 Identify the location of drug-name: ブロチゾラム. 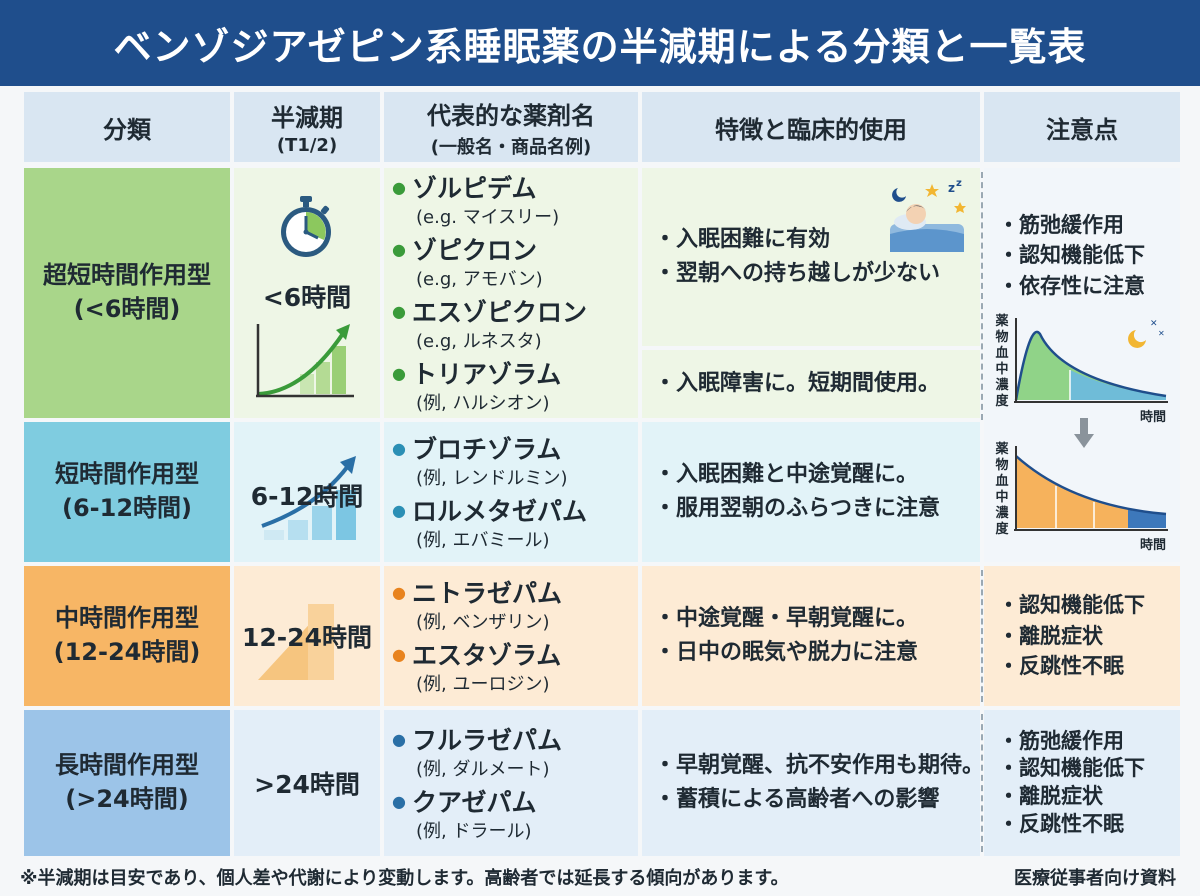
(486, 449).